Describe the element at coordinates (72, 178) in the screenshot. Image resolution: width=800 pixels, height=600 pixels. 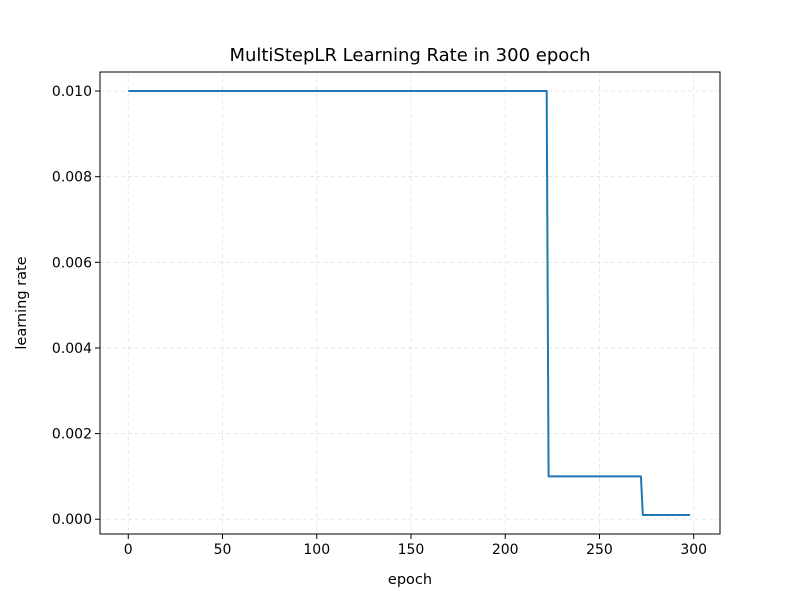
I see `y-tick-label: 0.008` at that location.